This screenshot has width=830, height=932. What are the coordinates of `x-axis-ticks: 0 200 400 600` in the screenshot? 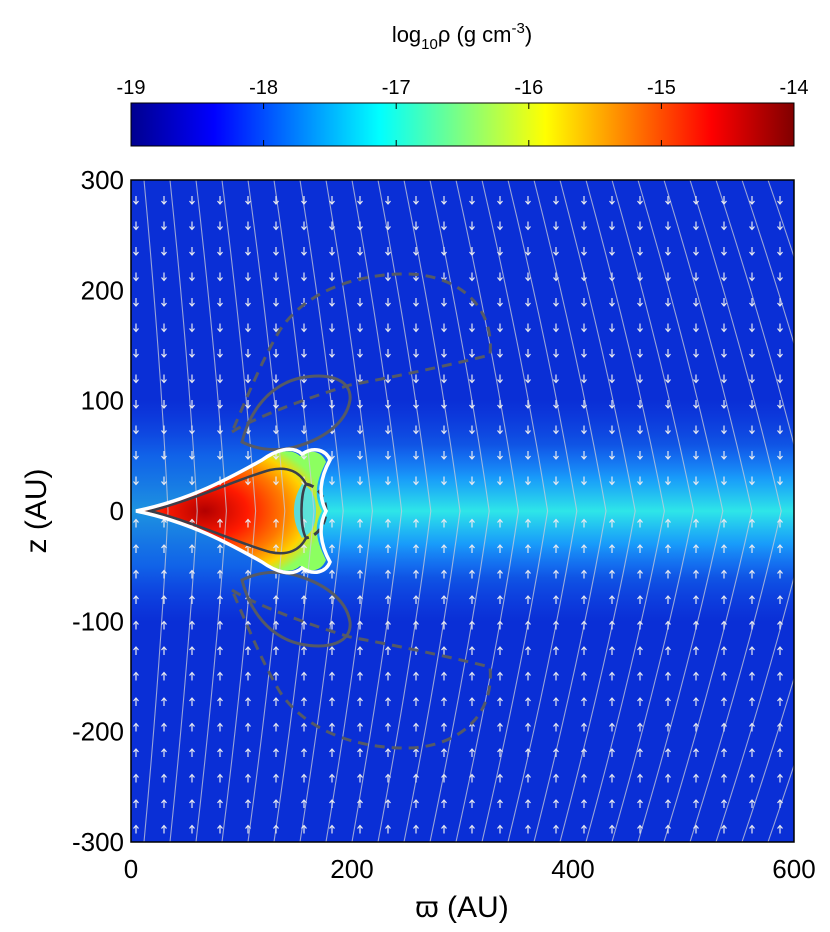 It's located at (470, 869).